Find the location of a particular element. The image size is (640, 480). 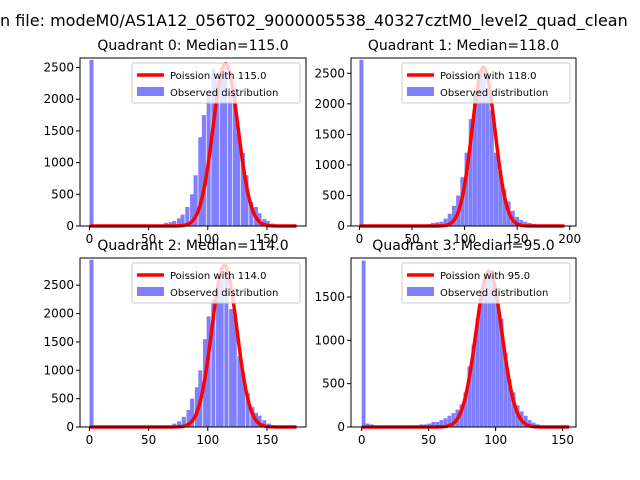

subplot-title: Quadrant 3: Median=95.0 is located at coordinates (463, 246).